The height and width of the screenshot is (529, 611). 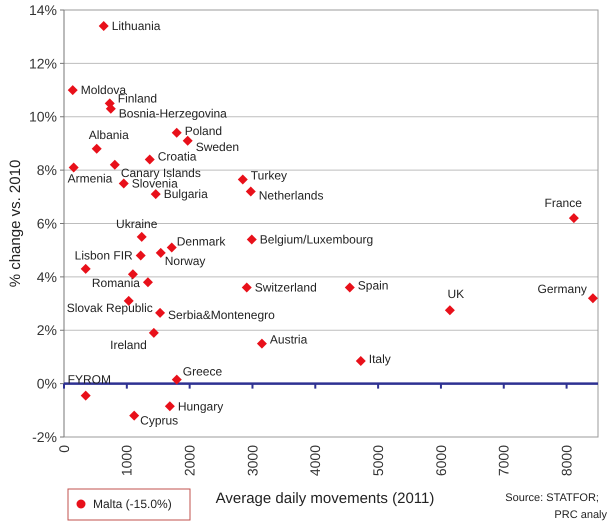 What do you see at coordinates (562, 289) in the screenshot?
I see `annotation: Germany` at bounding box center [562, 289].